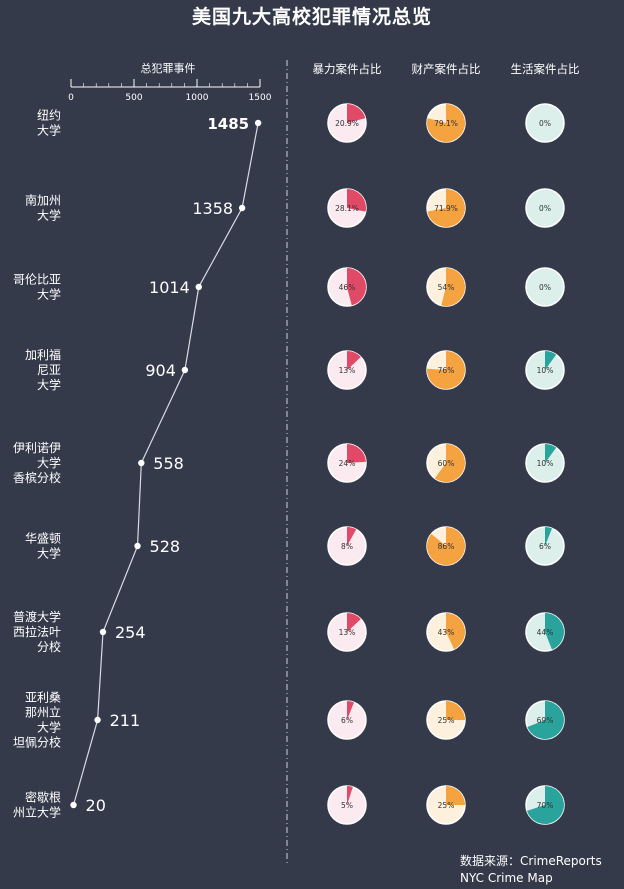 This screenshot has width=624, height=889. I want to click on x-tick-label-1000: 1000, so click(197, 98).